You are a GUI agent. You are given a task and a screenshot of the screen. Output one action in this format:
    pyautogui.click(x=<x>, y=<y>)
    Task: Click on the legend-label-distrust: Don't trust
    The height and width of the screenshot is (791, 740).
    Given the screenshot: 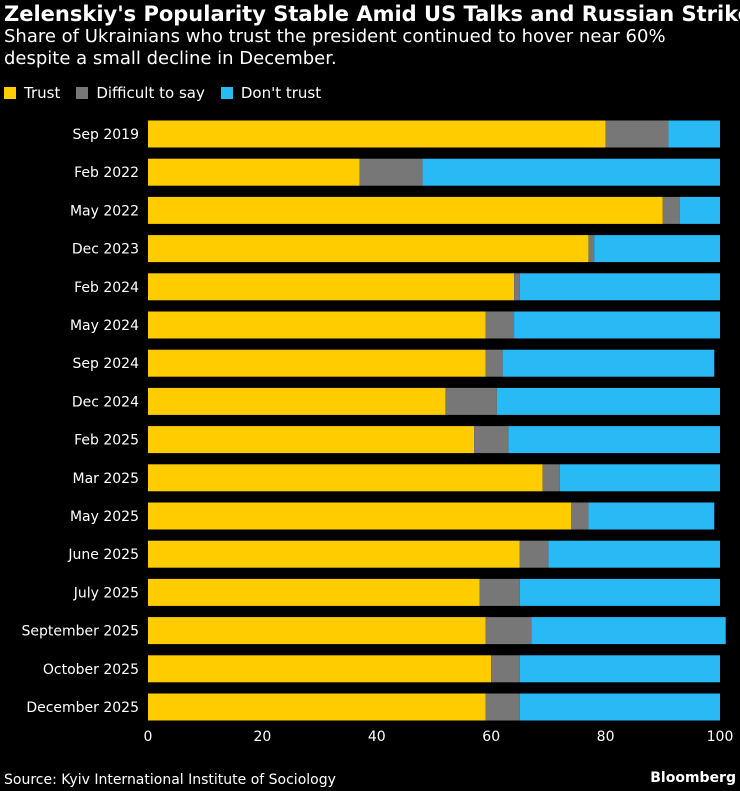 What is the action you would take?
    pyautogui.click(x=281, y=93)
    